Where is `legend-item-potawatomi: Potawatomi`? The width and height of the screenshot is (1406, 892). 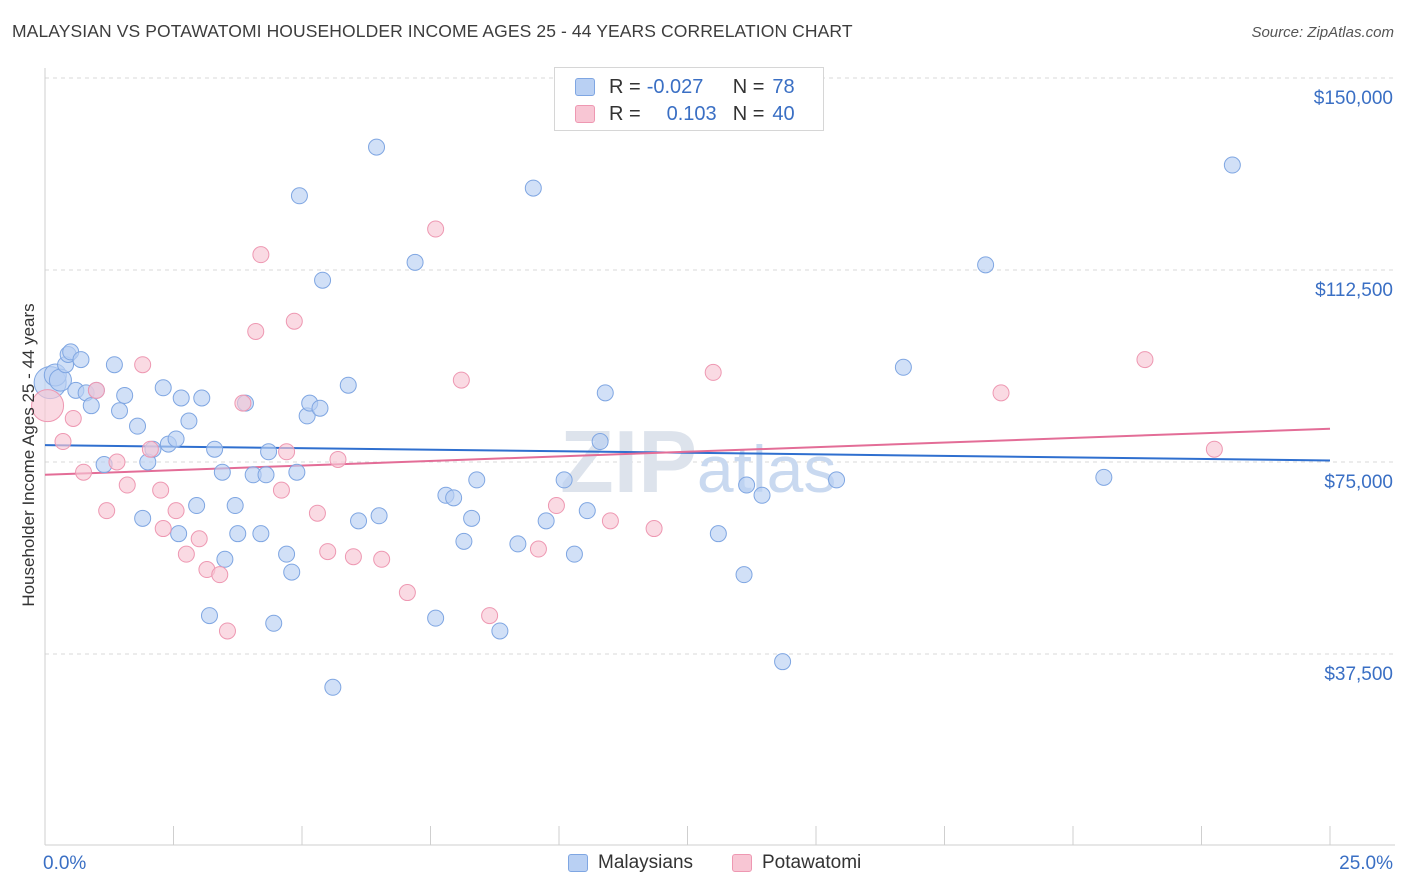 legend-item-potawatomi: Potawatomi is located at coordinates (796, 863).